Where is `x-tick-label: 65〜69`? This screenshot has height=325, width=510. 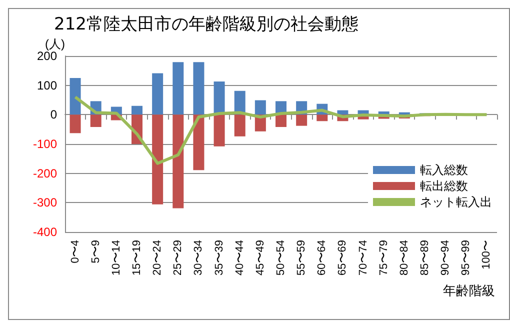
x-tick-label: 65〜69 is located at coordinates (342, 258).